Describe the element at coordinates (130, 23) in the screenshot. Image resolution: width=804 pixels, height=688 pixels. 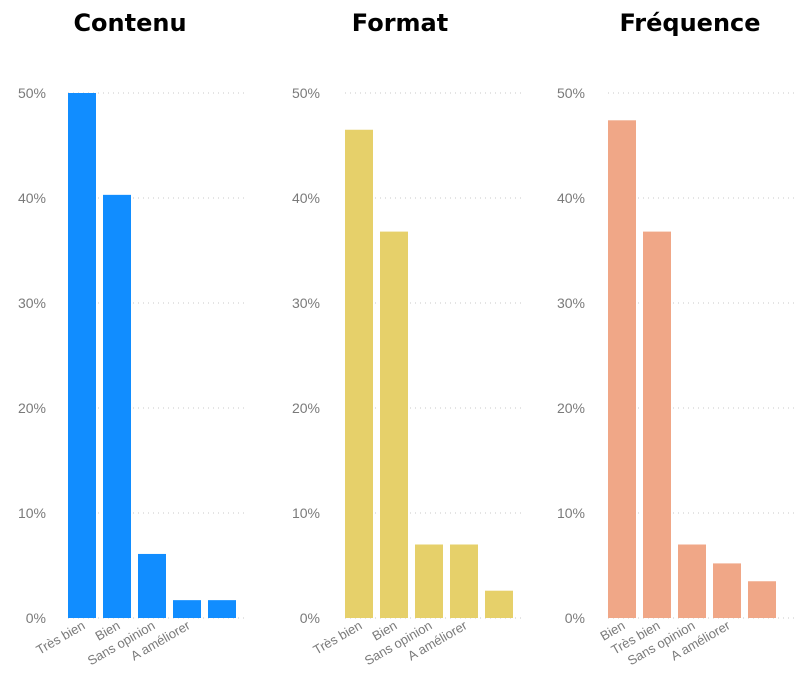
I see `chart-title-contenu: Contenu` at that location.